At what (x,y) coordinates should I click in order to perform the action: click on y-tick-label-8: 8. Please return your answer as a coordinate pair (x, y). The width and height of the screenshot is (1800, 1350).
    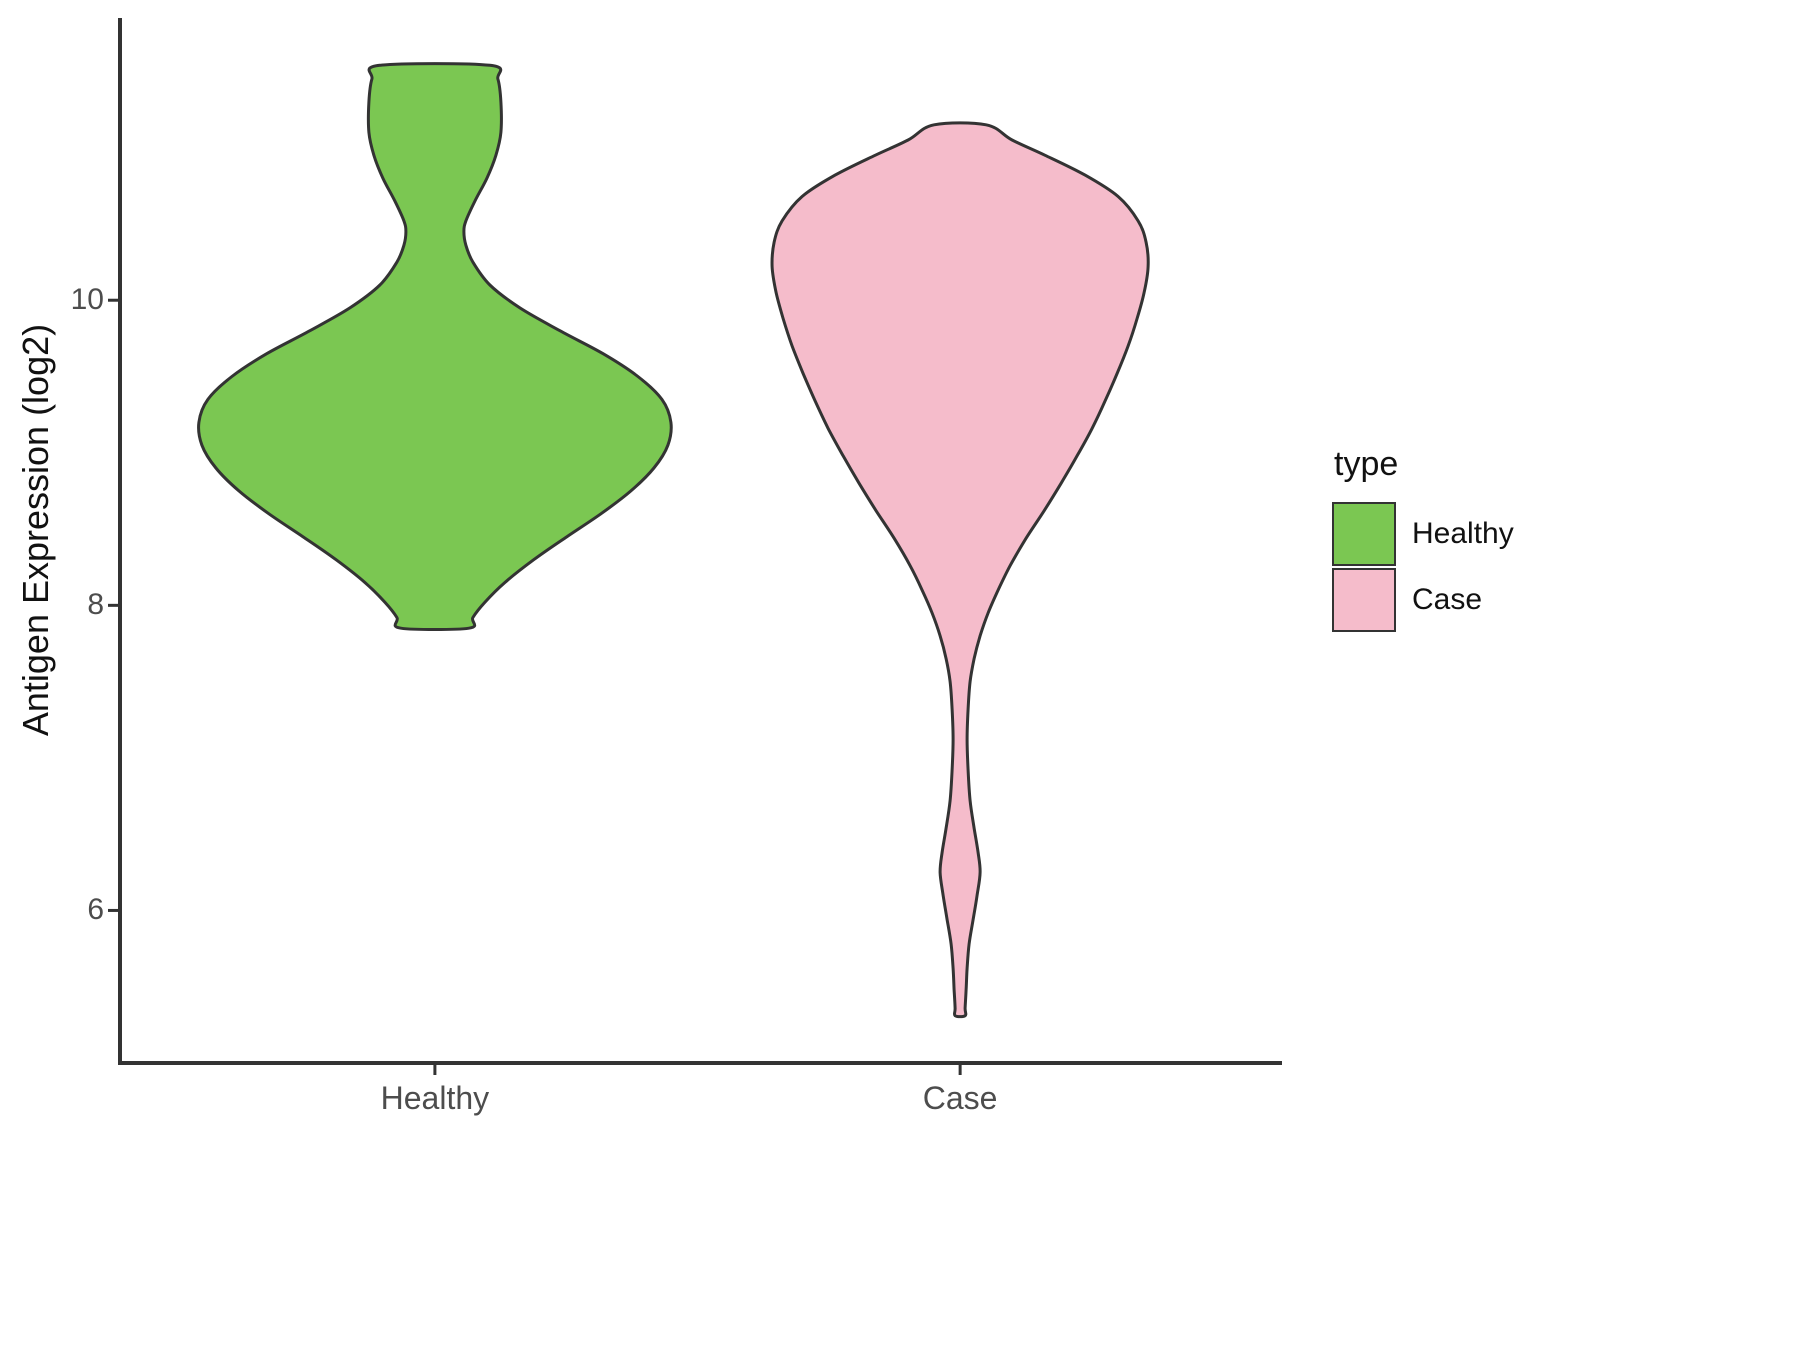
    Looking at the image, I should click on (95, 605).